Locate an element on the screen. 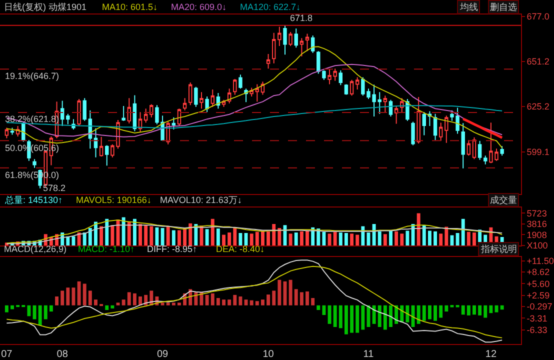  text: 成交量 is located at coordinates (503, 200).